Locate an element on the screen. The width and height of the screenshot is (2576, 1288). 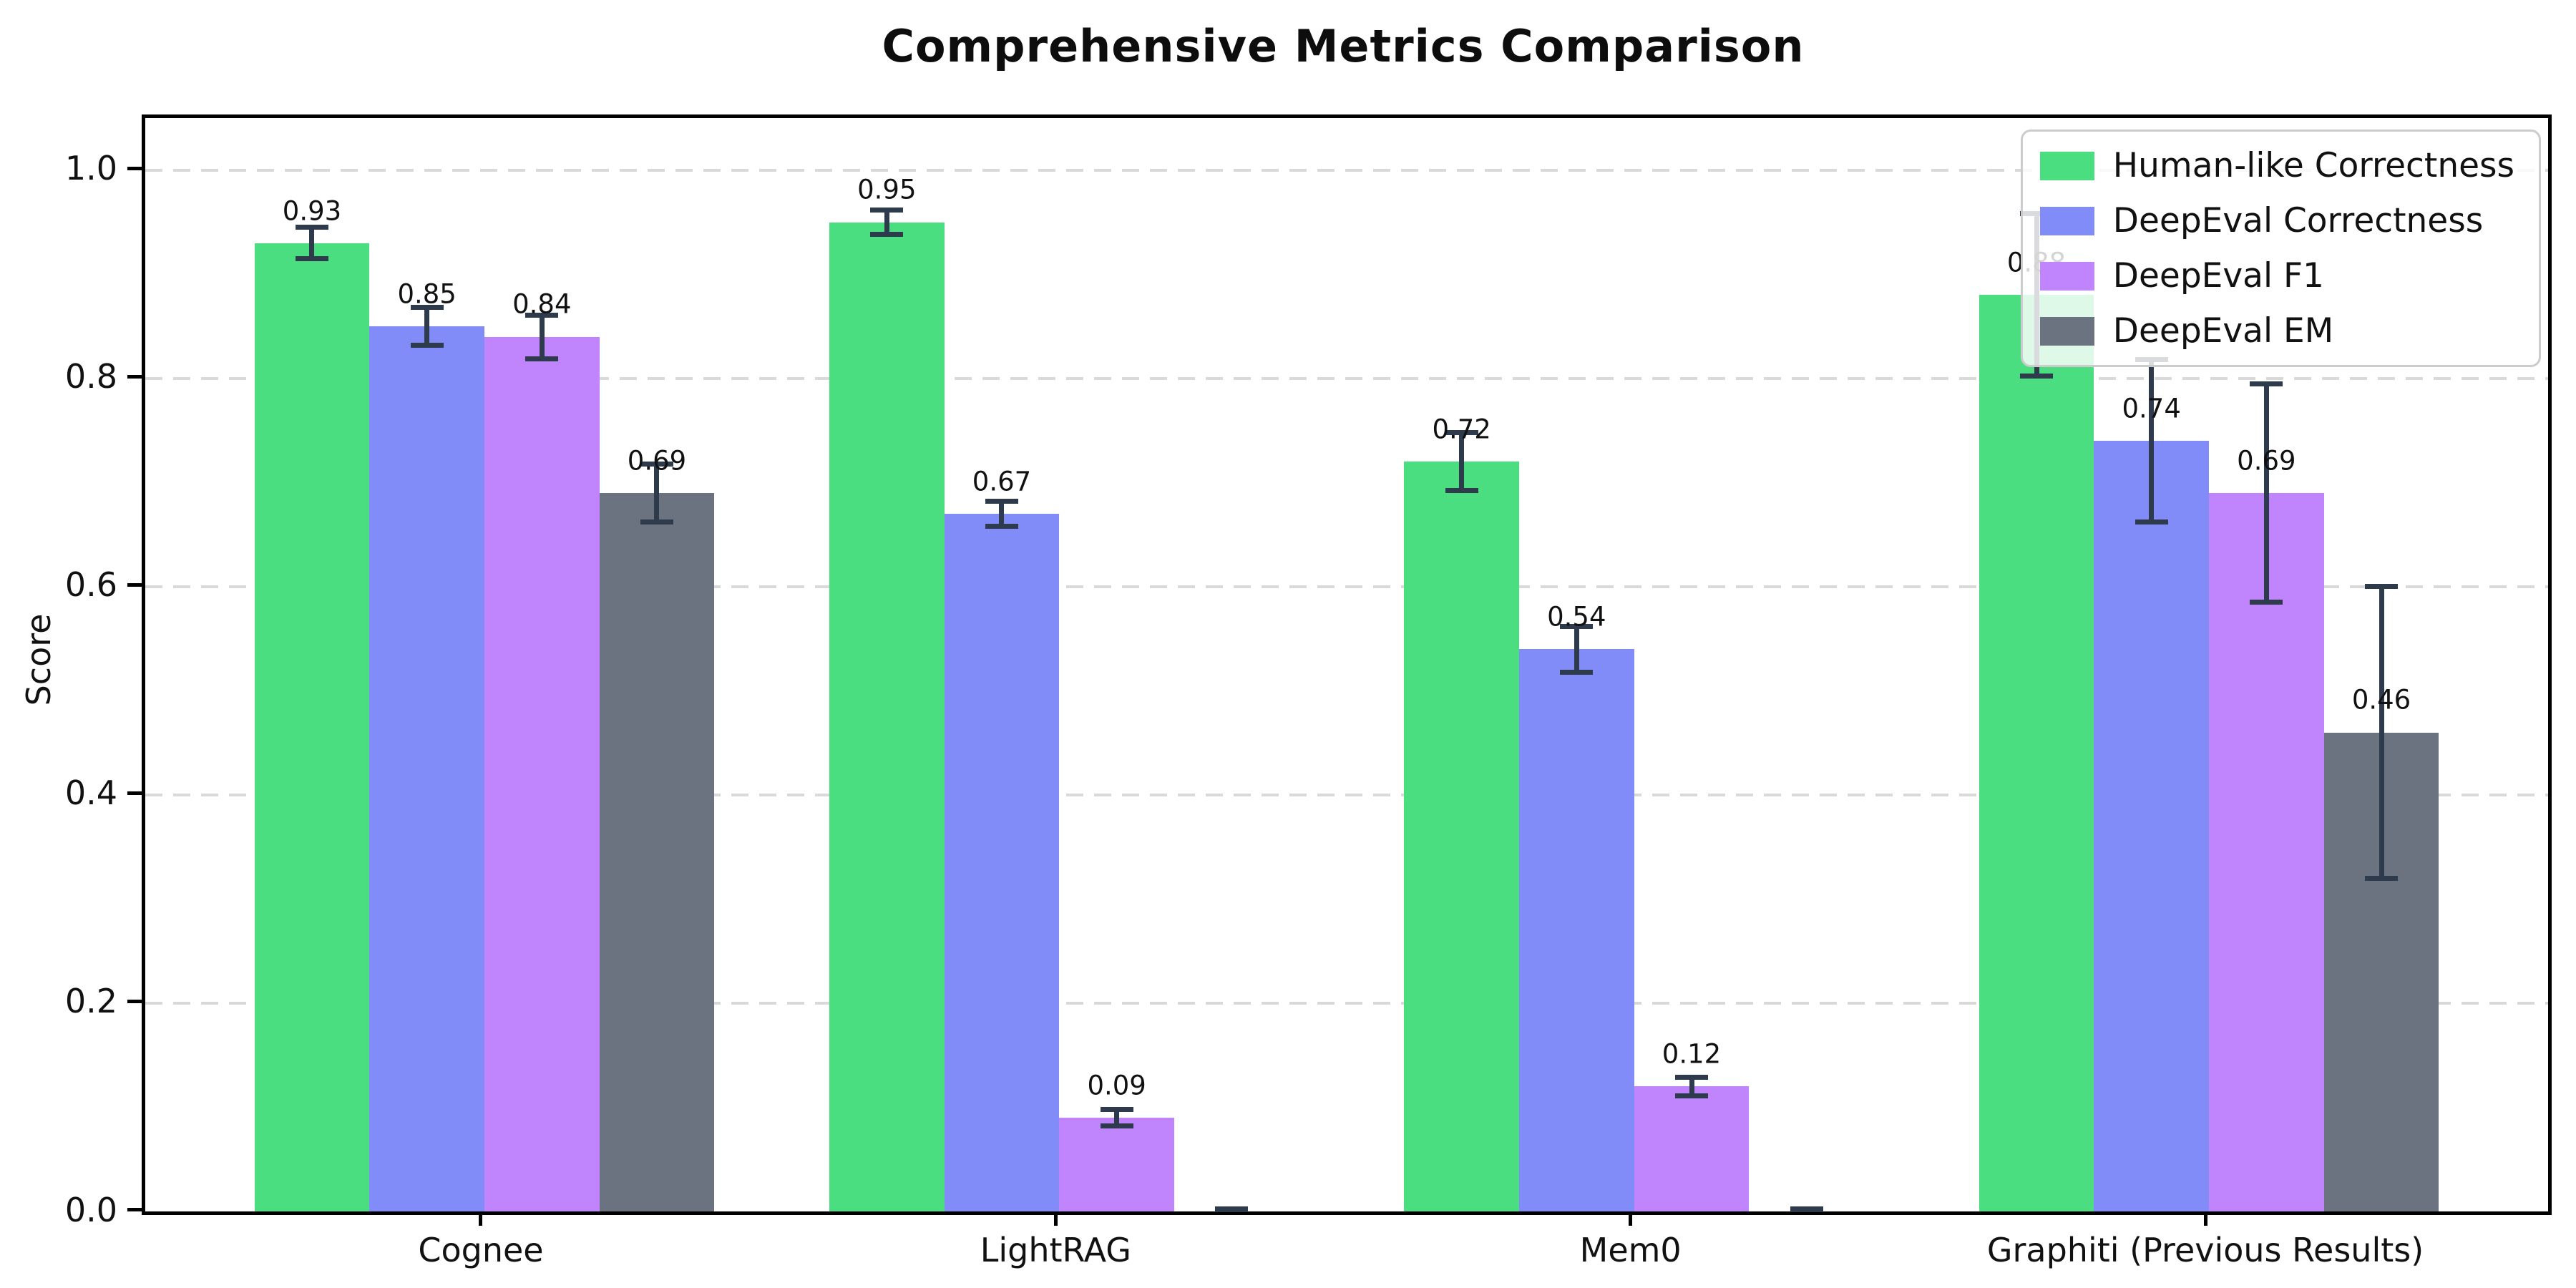
x-tick-label: Mem0 is located at coordinates (1630, 1250).